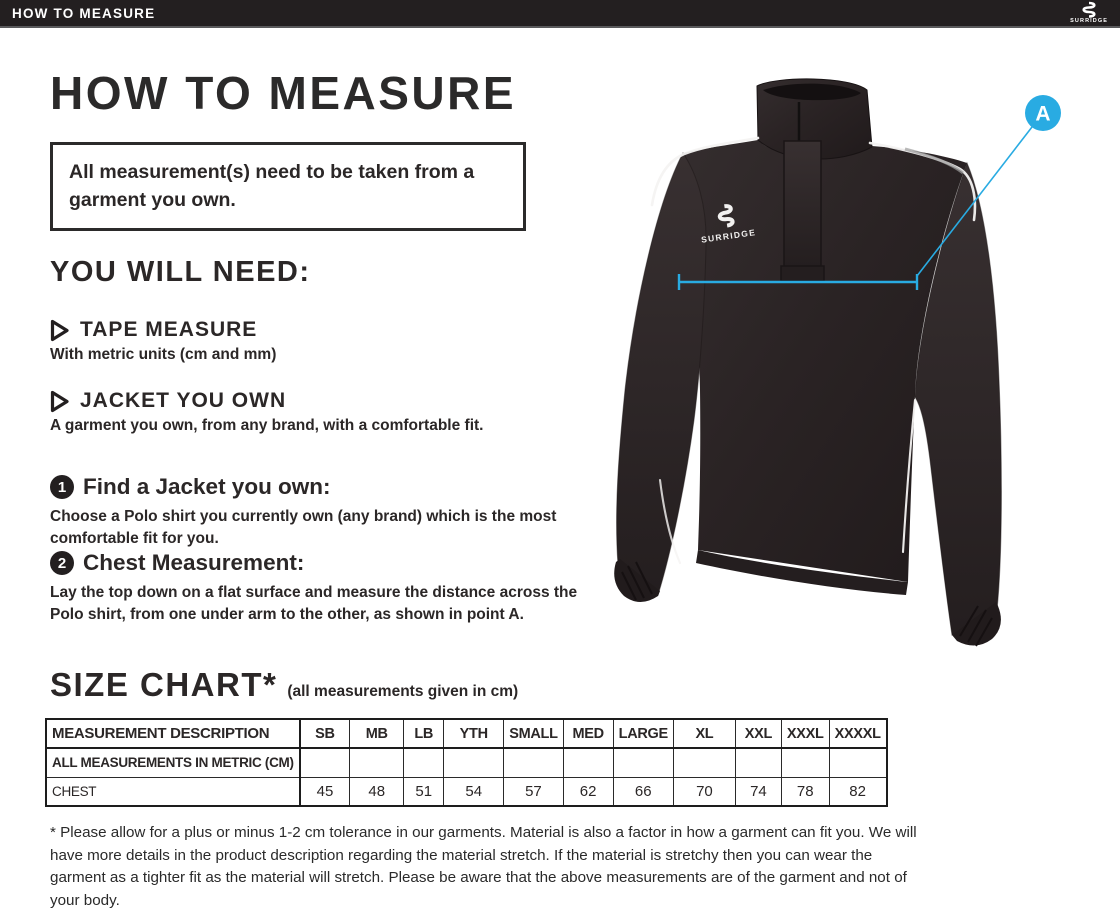  I want to click on size-value-cell: 66, so click(643, 791).